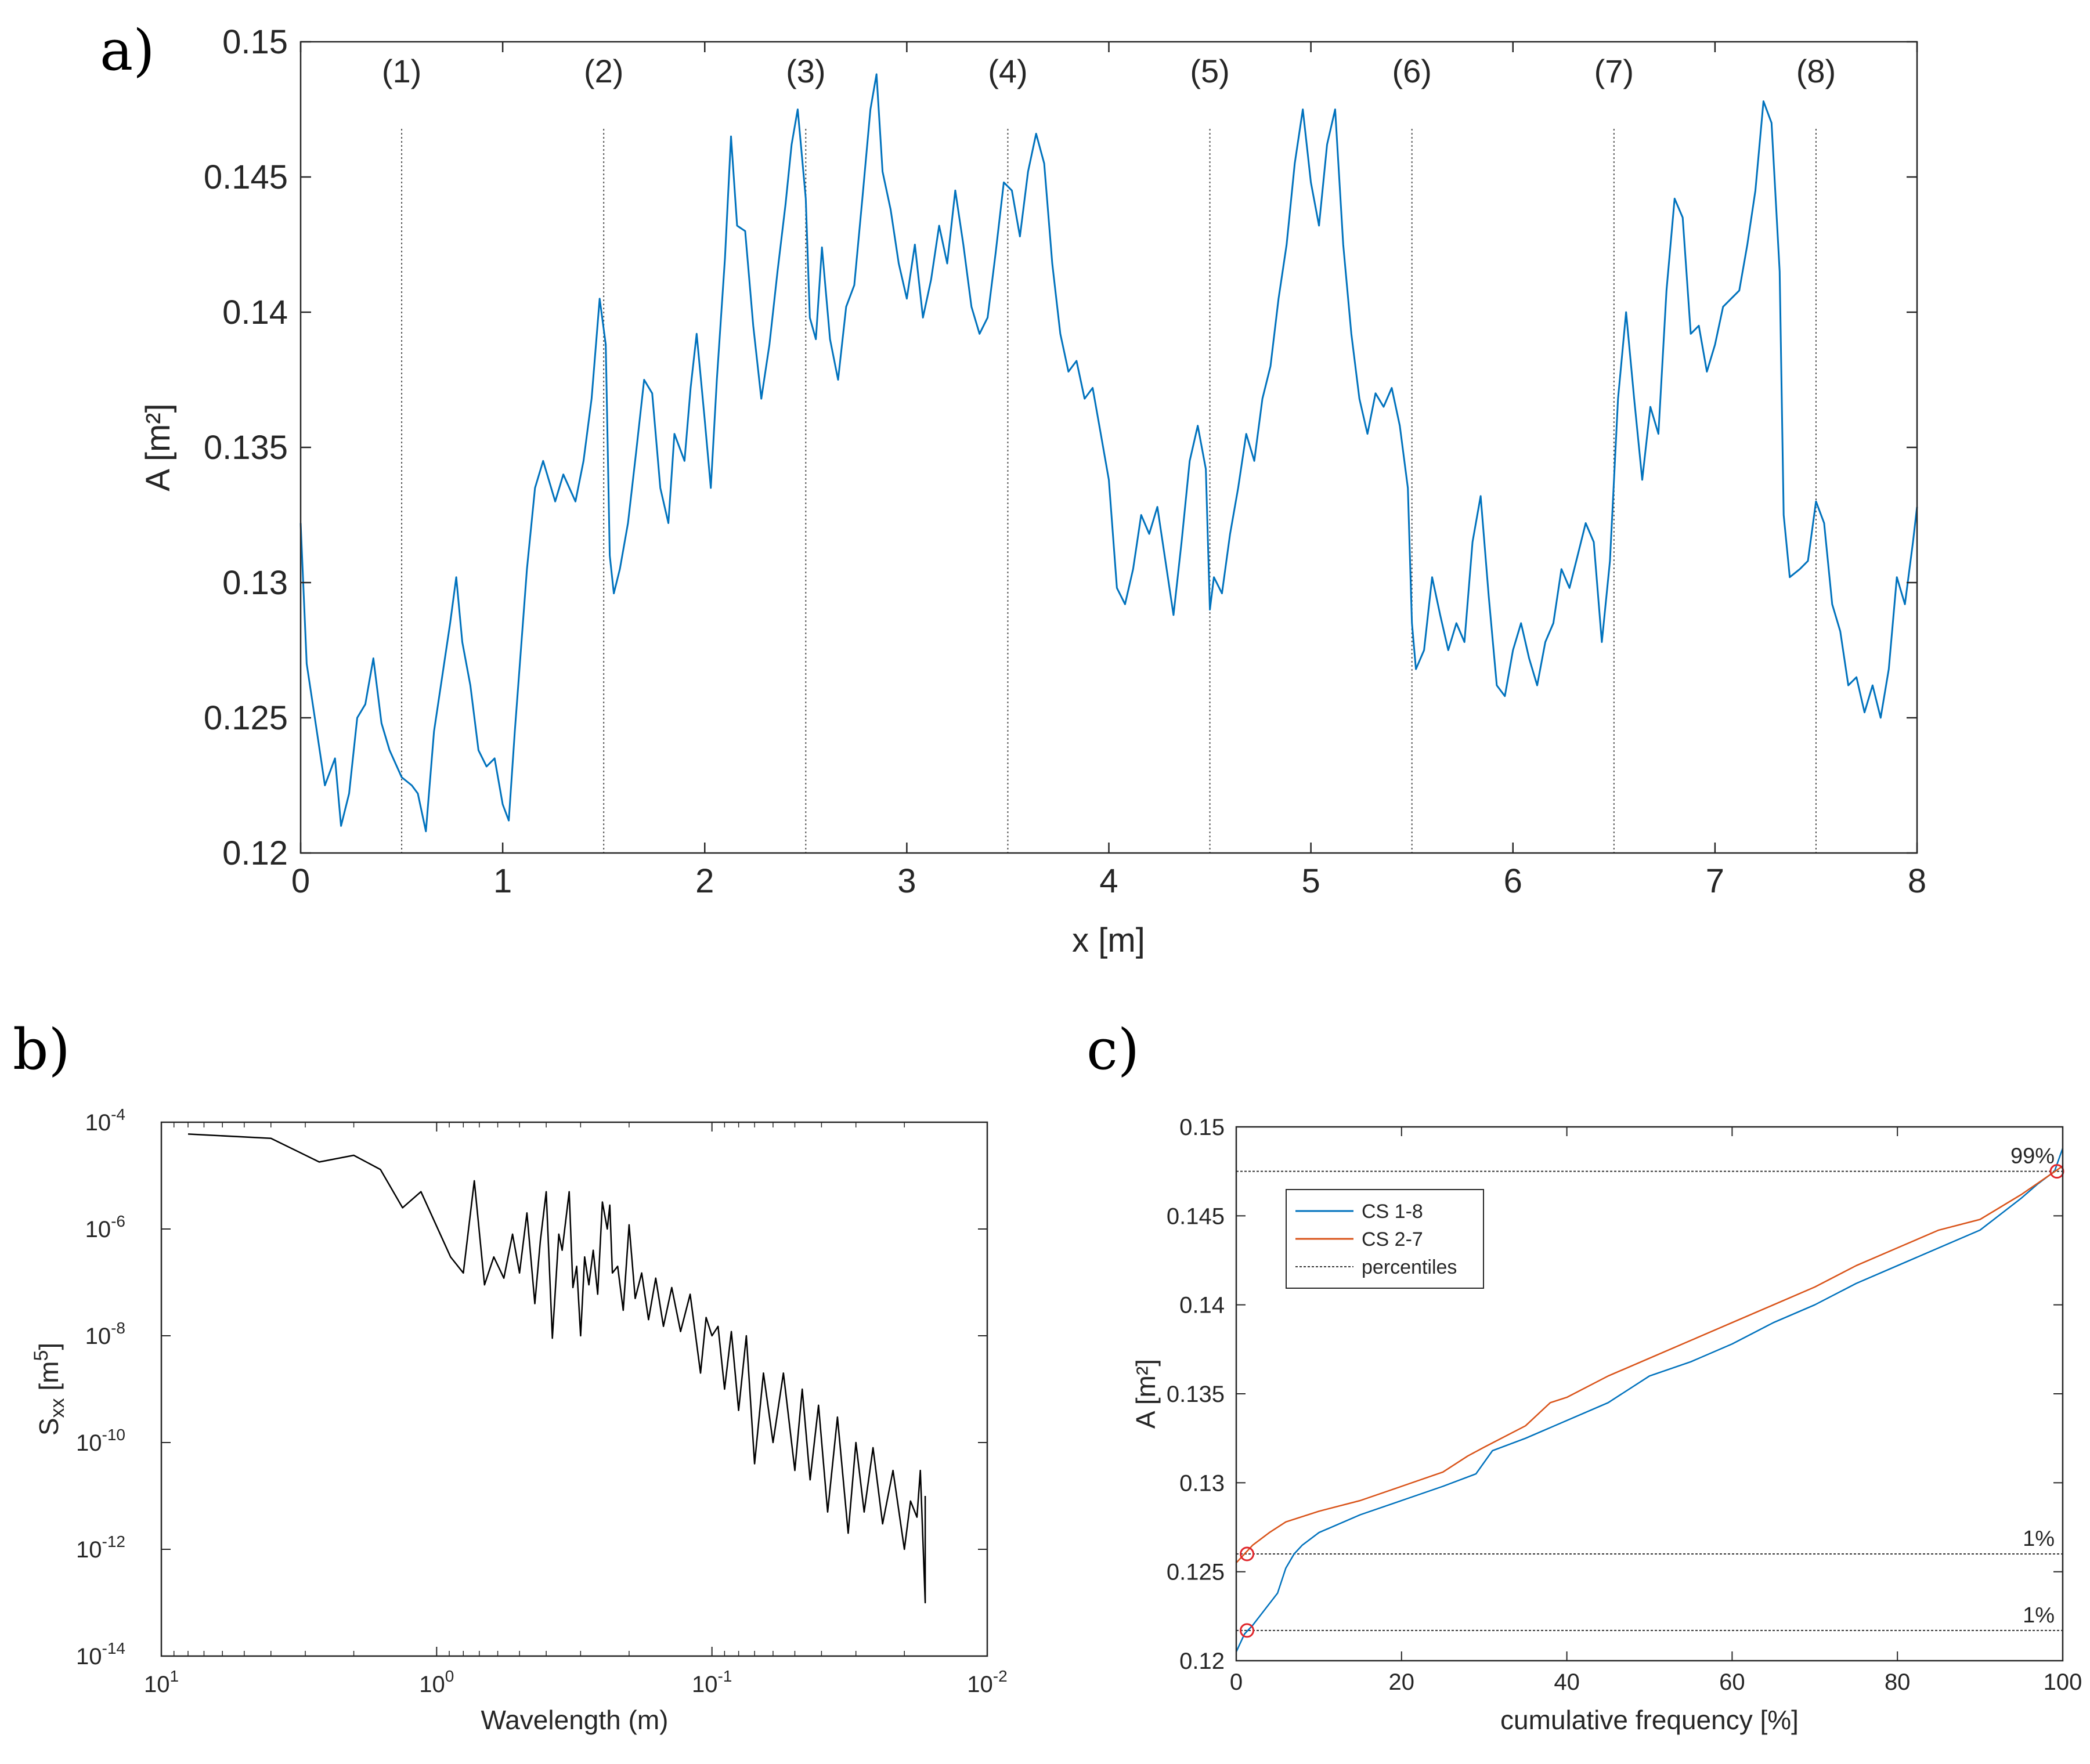  Describe the element at coordinates (161, 1682) in the screenshot. I see `x-tick-label: 10¹` at that location.